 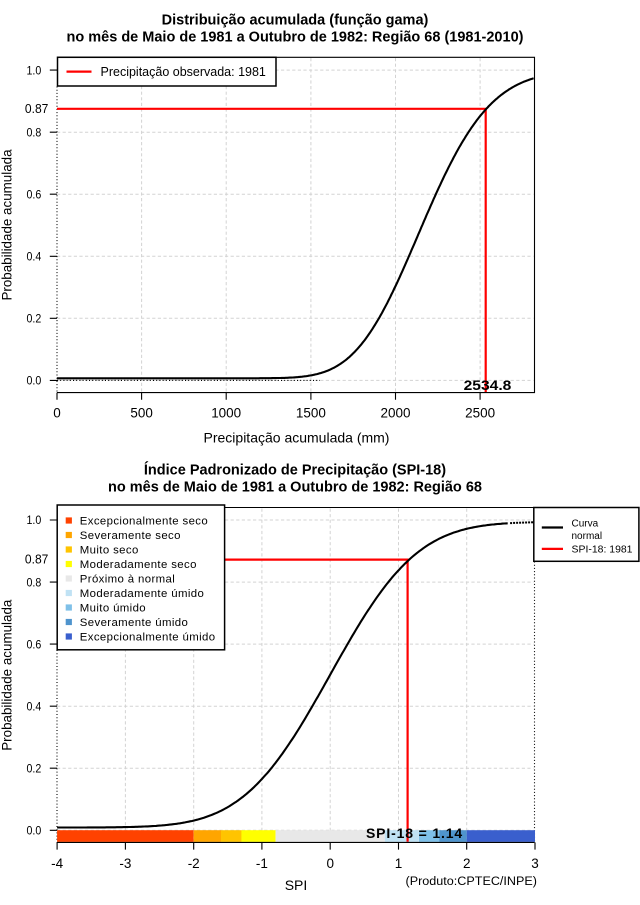 What do you see at coordinates (142, 594) in the screenshot?
I see `svg-text: Moderadamente úmido` at bounding box center [142, 594].